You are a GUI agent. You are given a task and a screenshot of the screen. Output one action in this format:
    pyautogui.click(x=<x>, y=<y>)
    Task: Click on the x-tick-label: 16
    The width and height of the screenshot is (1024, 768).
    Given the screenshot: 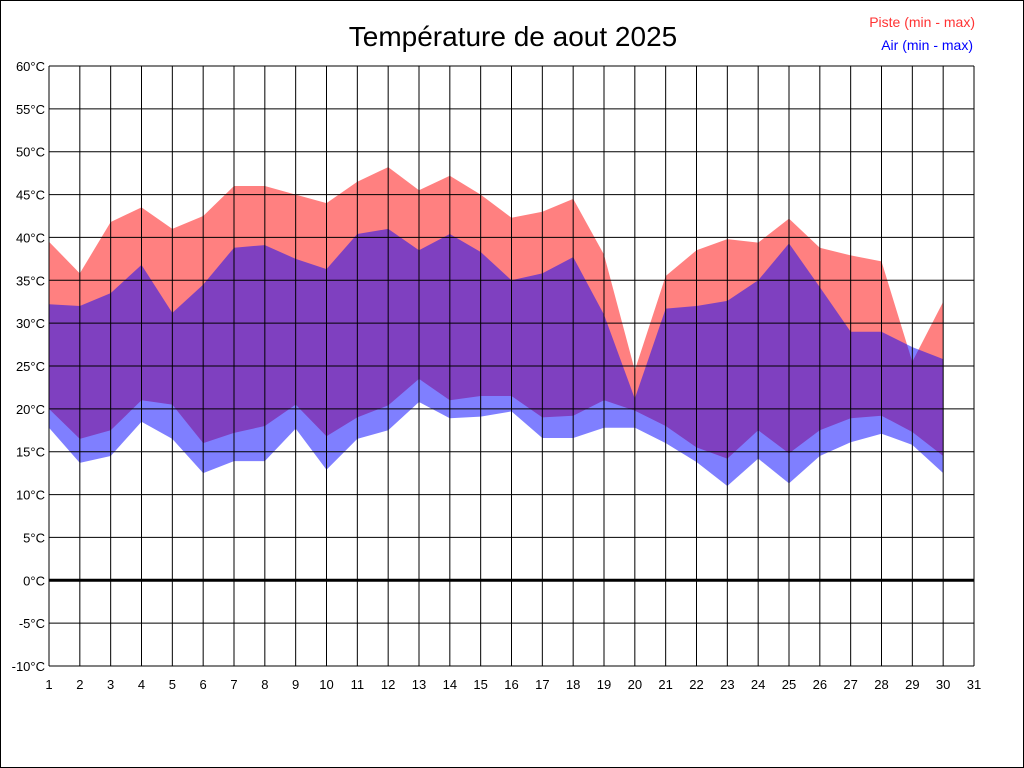 What is the action you would take?
    pyautogui.click(x=511, y=684)
    